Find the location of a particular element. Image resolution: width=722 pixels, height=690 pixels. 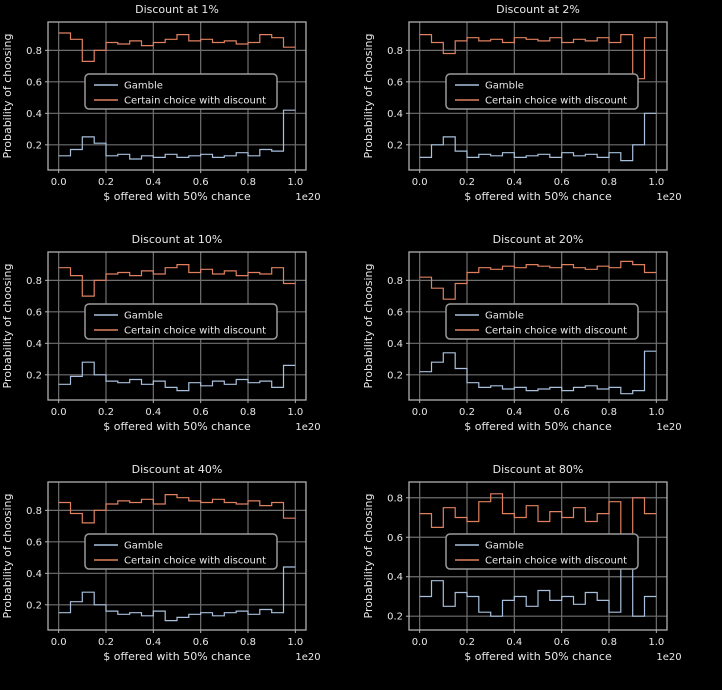

chart-title: Discount at 40% is located at coordinates (177, 469).